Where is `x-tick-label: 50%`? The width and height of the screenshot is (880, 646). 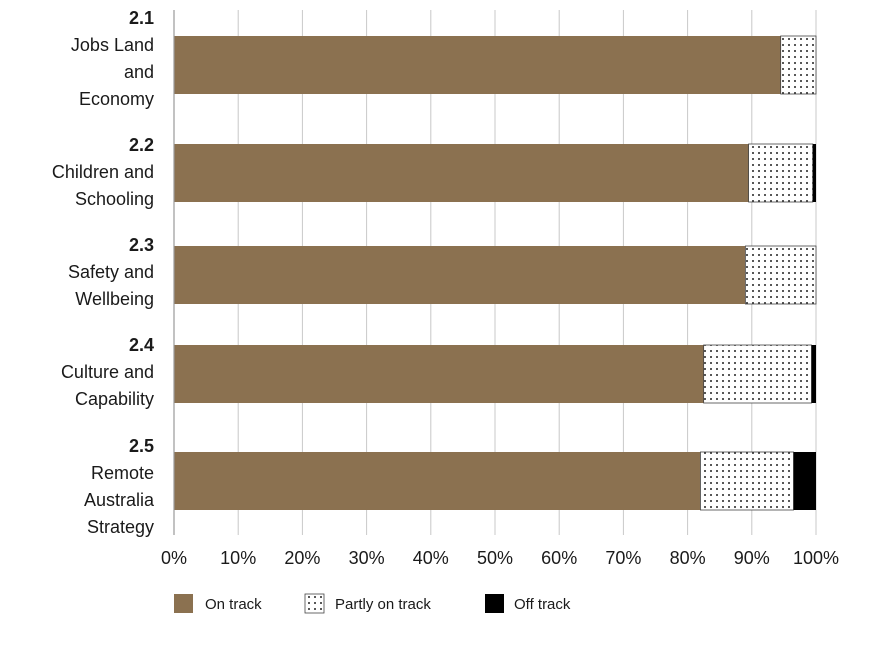 x-tick-label: 50% is located at coordinates (495, 558).